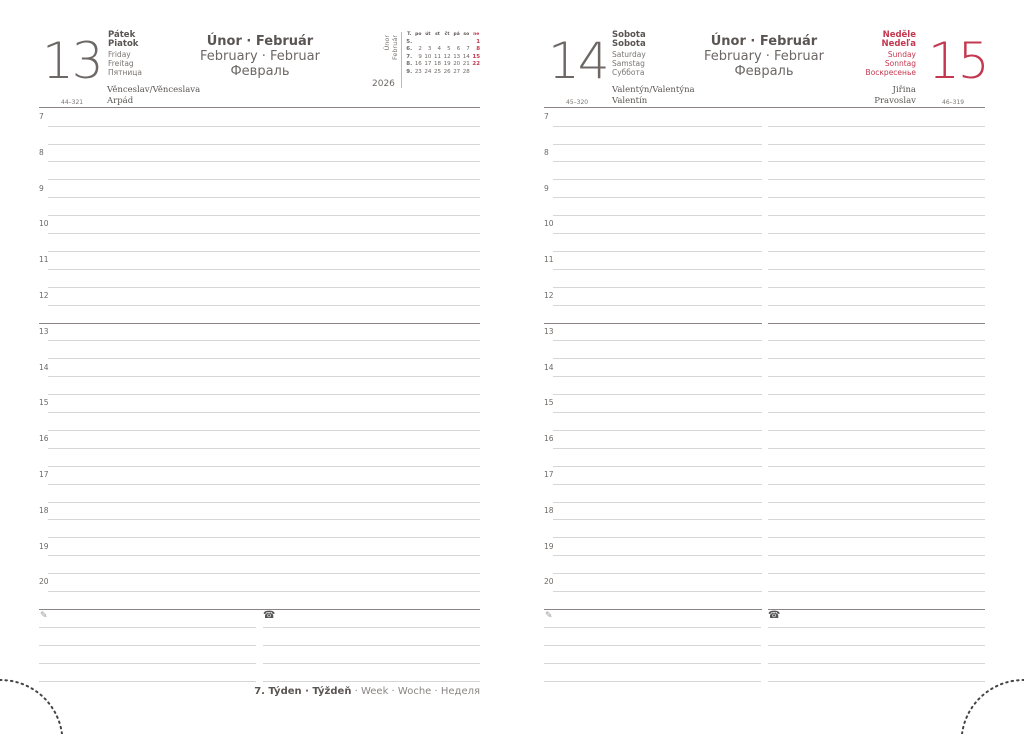  What do you see at coordinates (900, 63) in the screenshot?
I see `weekday-de: Sonntag` at bounding box center [900, 63].